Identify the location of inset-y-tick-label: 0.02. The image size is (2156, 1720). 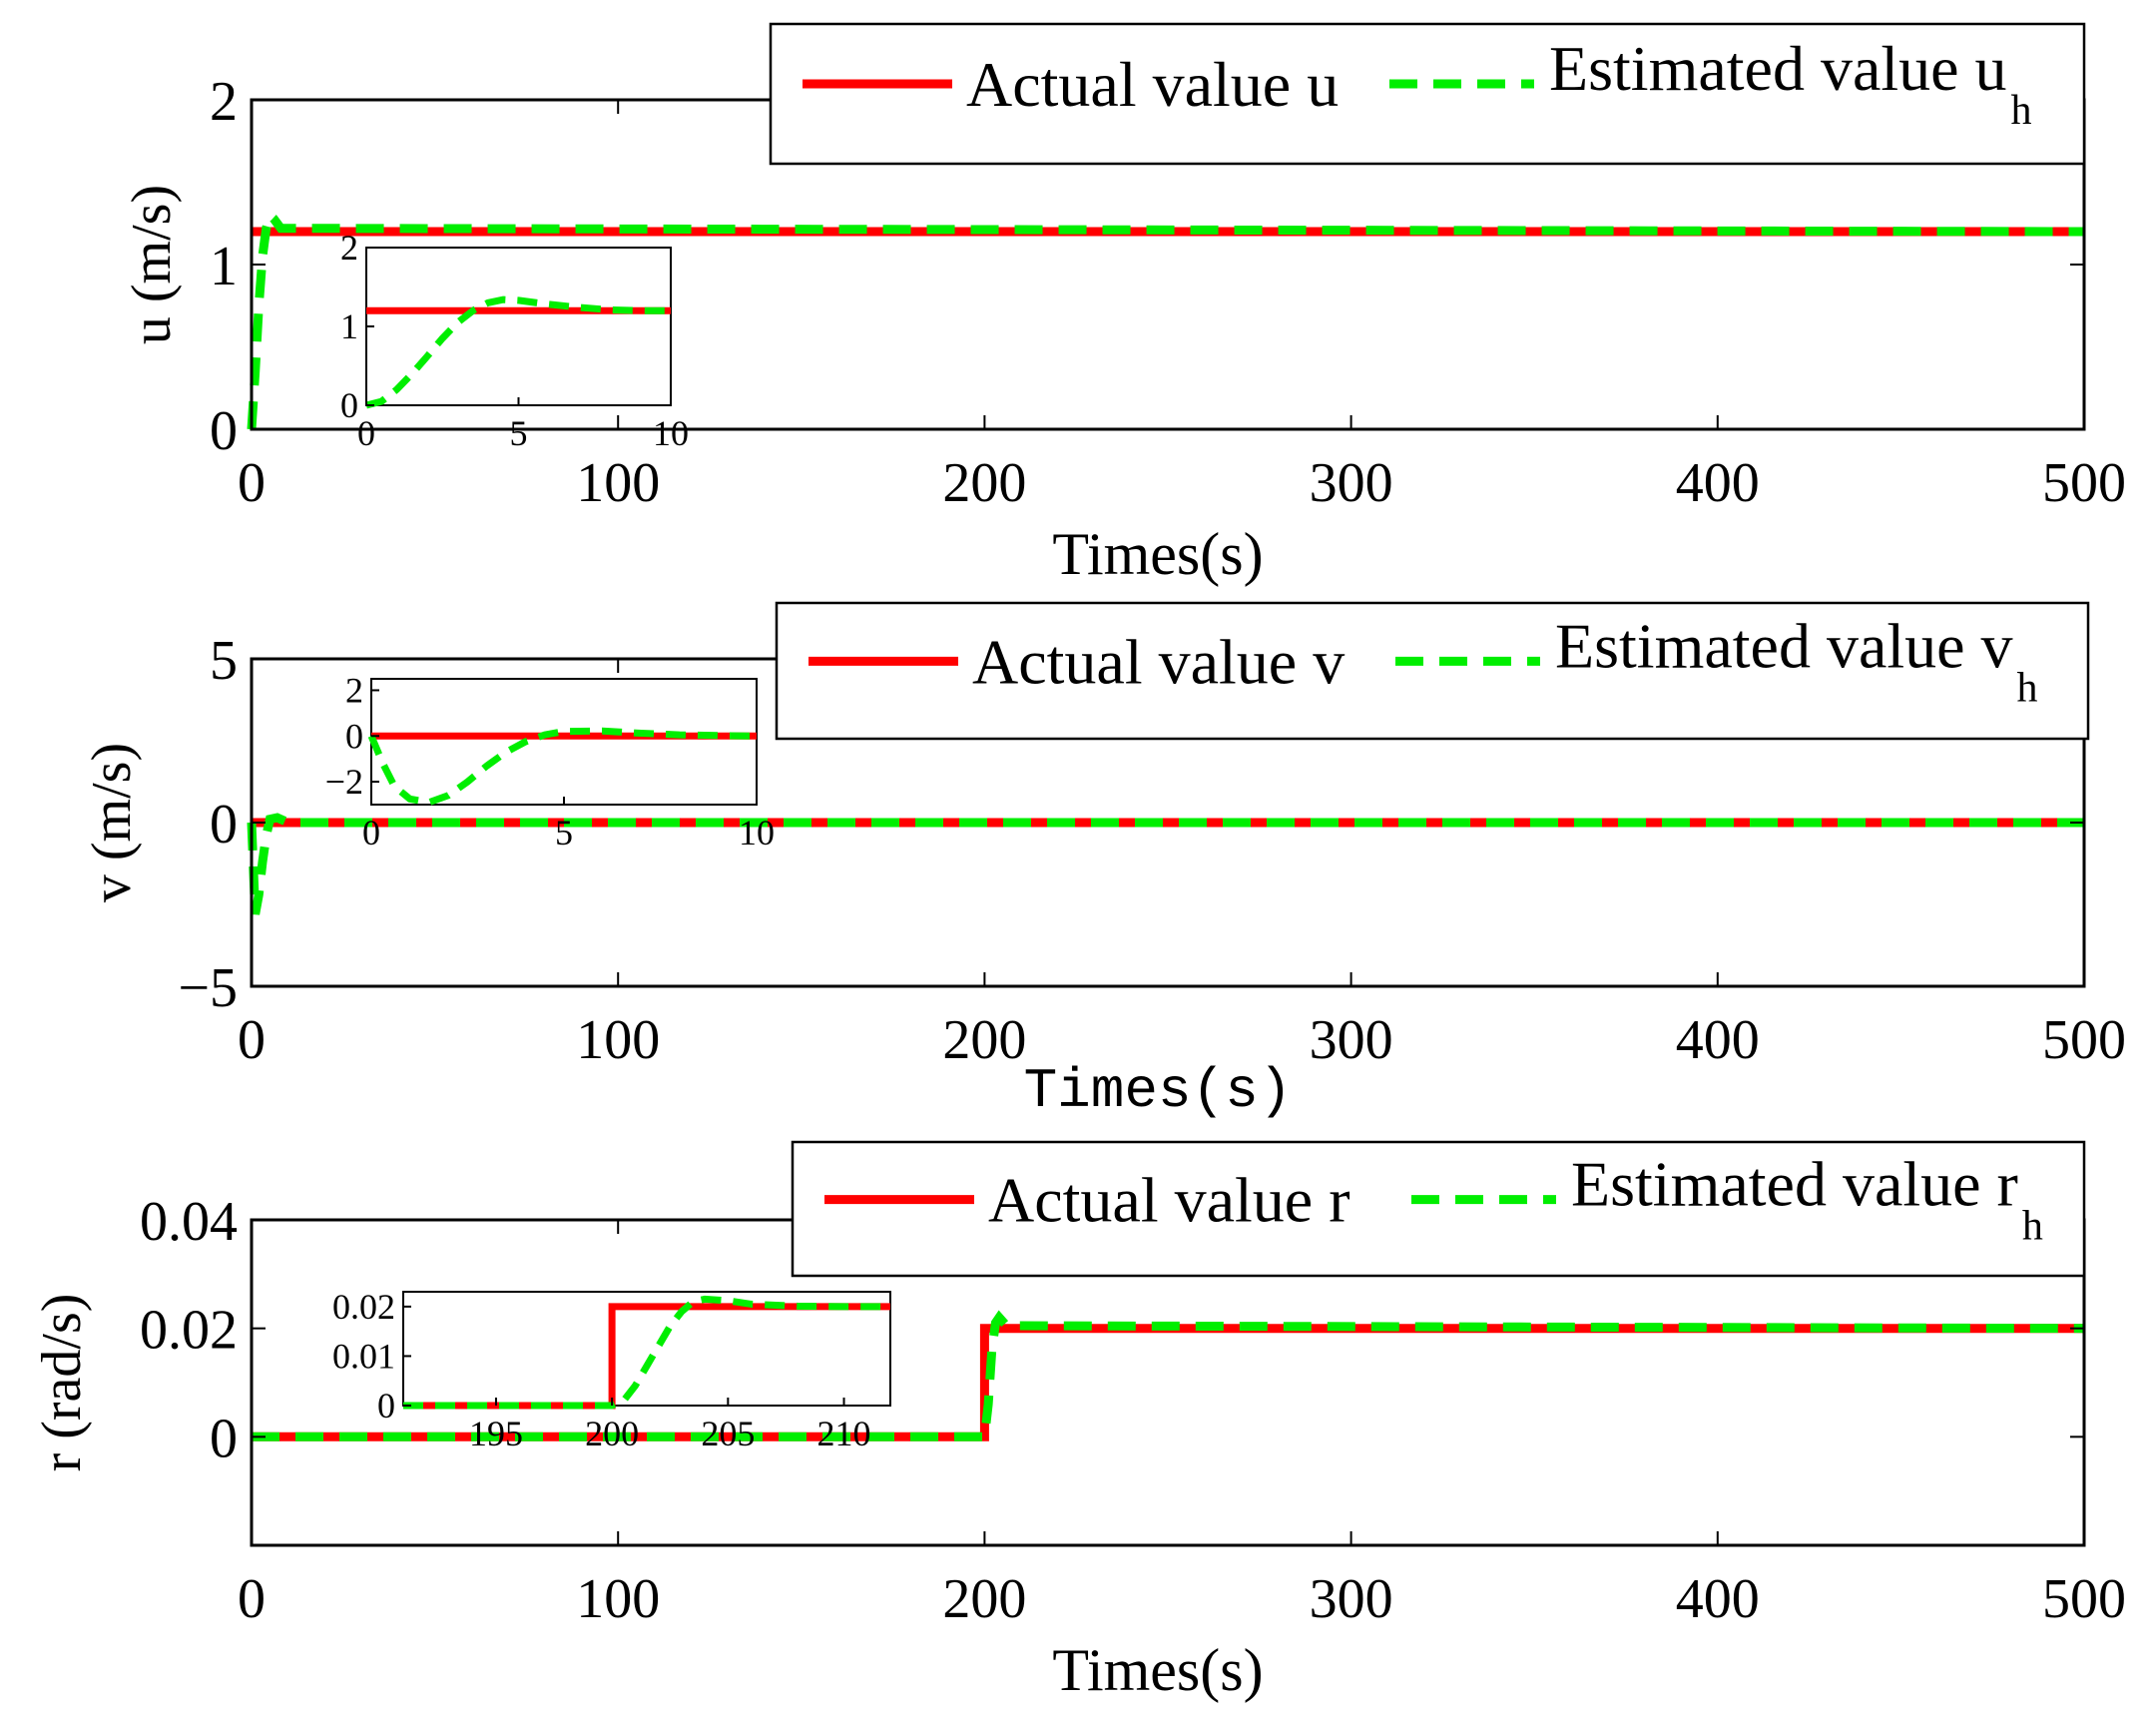
(363, 1307).